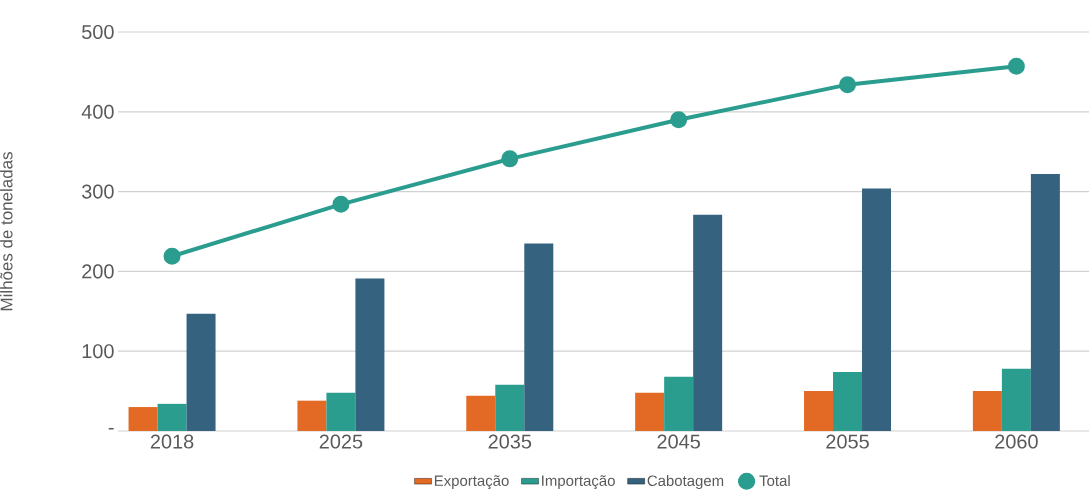  I want to click on x-tick-label: 2060, so click(1016, 441).